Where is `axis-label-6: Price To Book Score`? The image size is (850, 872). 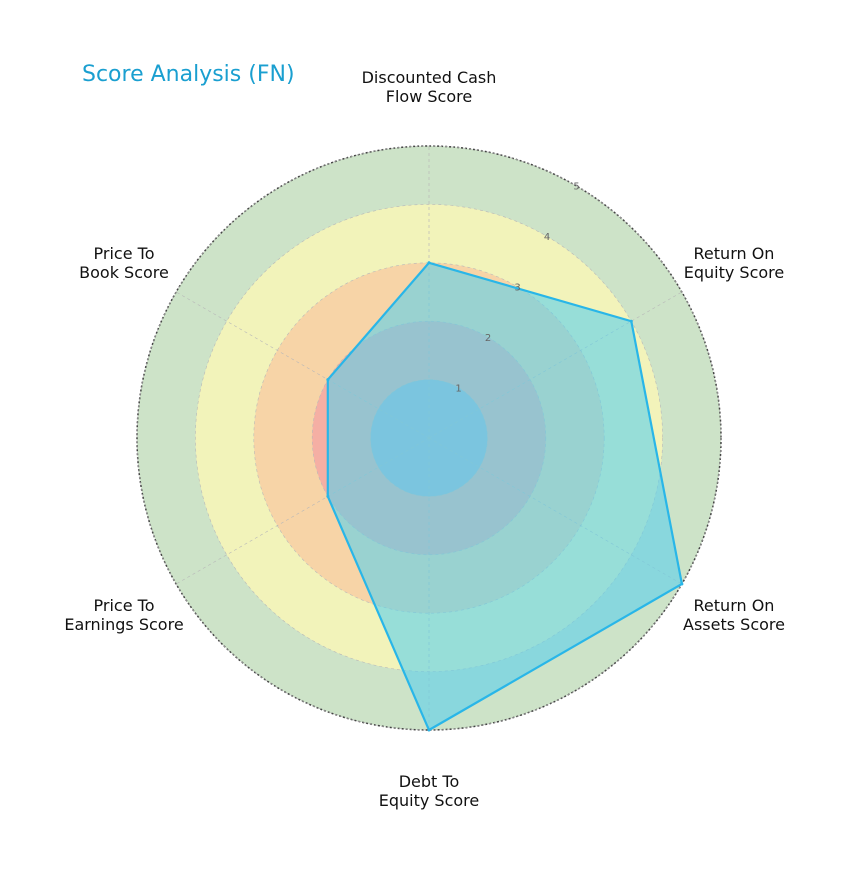 axis-label-6: Price To Book Score is located at coordinates (124, 263).